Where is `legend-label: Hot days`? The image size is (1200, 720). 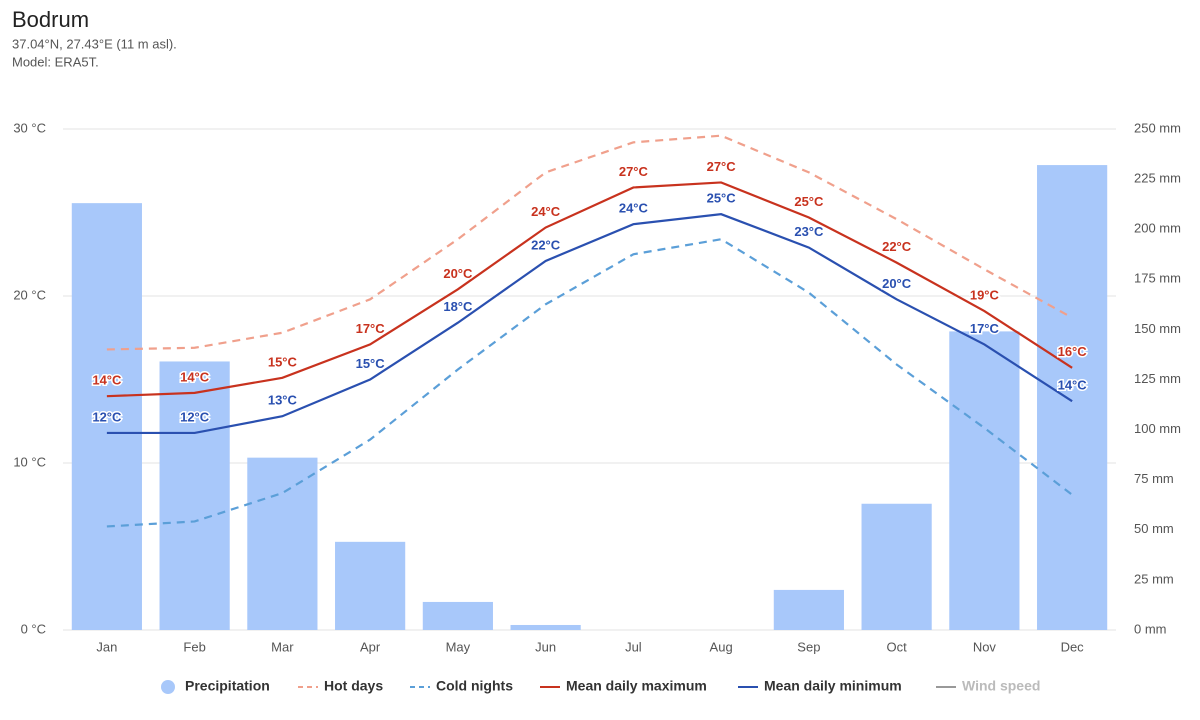
legend-label: Hot days is located at coordinates (353, 686).